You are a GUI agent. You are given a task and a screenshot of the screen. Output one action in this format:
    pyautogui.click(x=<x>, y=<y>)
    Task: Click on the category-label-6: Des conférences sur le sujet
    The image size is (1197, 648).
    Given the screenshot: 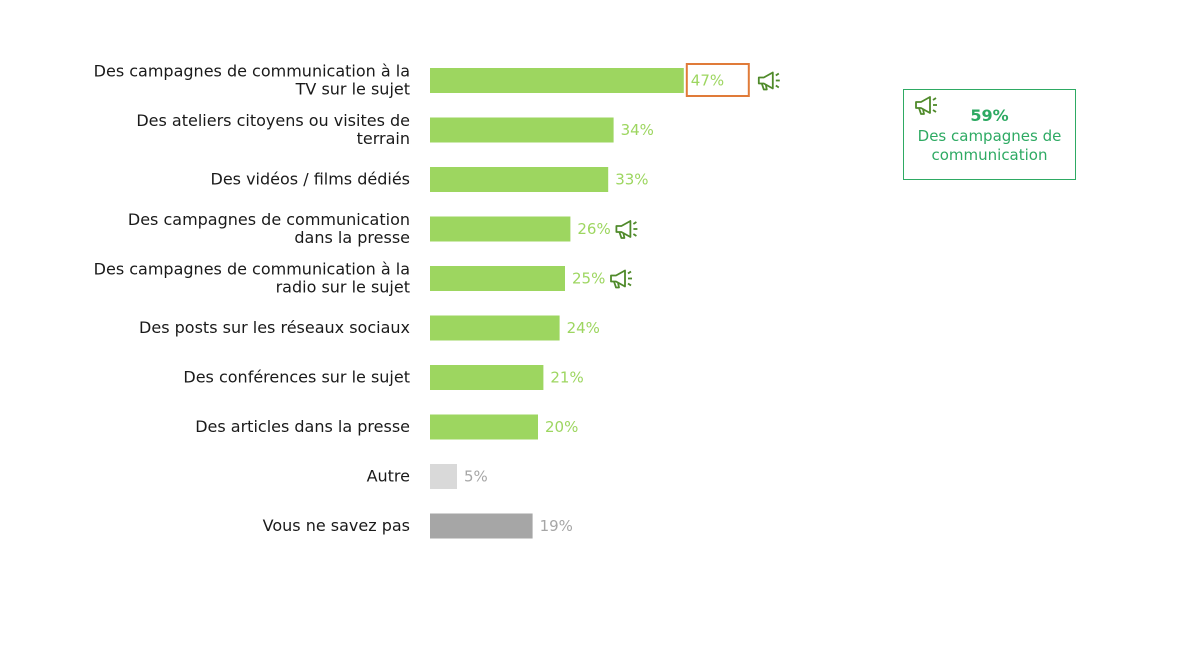 What is the action you would take?
    pyautogui.click(x=296, y=377)
    